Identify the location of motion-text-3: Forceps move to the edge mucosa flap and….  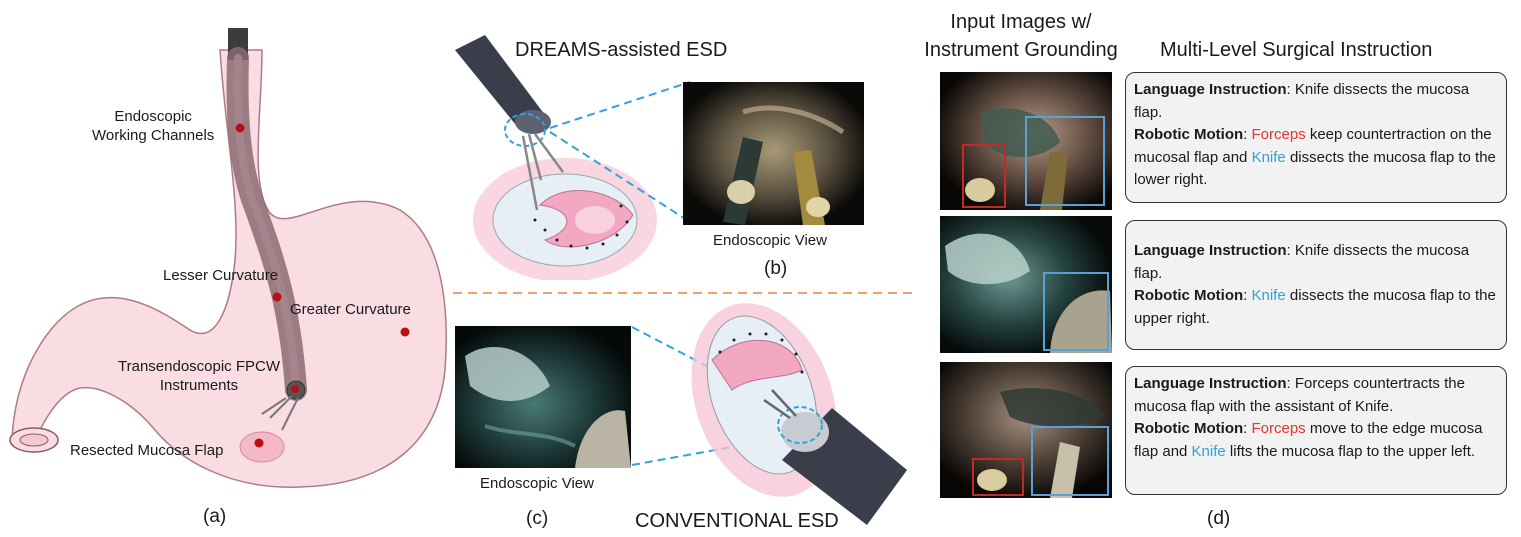
(1308, 440).